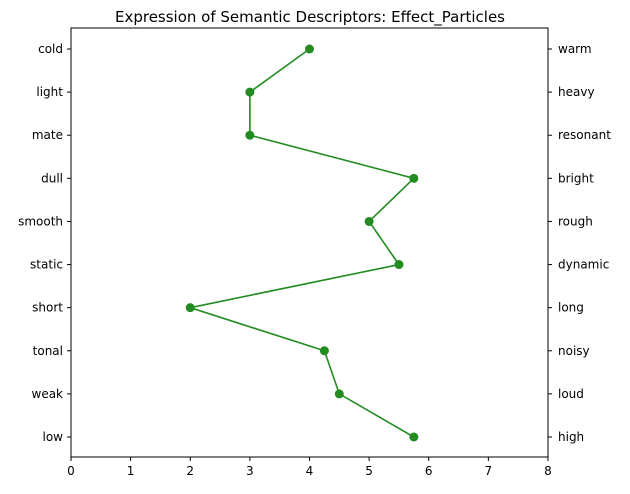 The width and height of the screenshot is (630, 494). I want to click on x-tick-label: 0, so click(71, 471).